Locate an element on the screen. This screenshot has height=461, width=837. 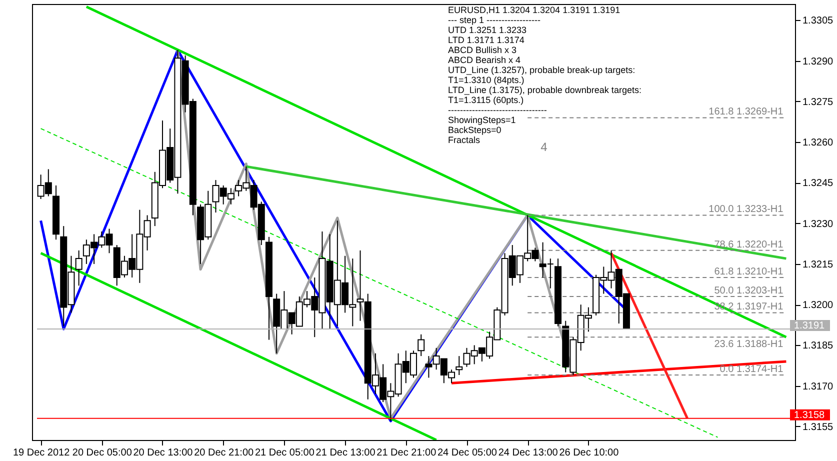
y-tick-label: 1.3275 is located at coordinates (818, 102).